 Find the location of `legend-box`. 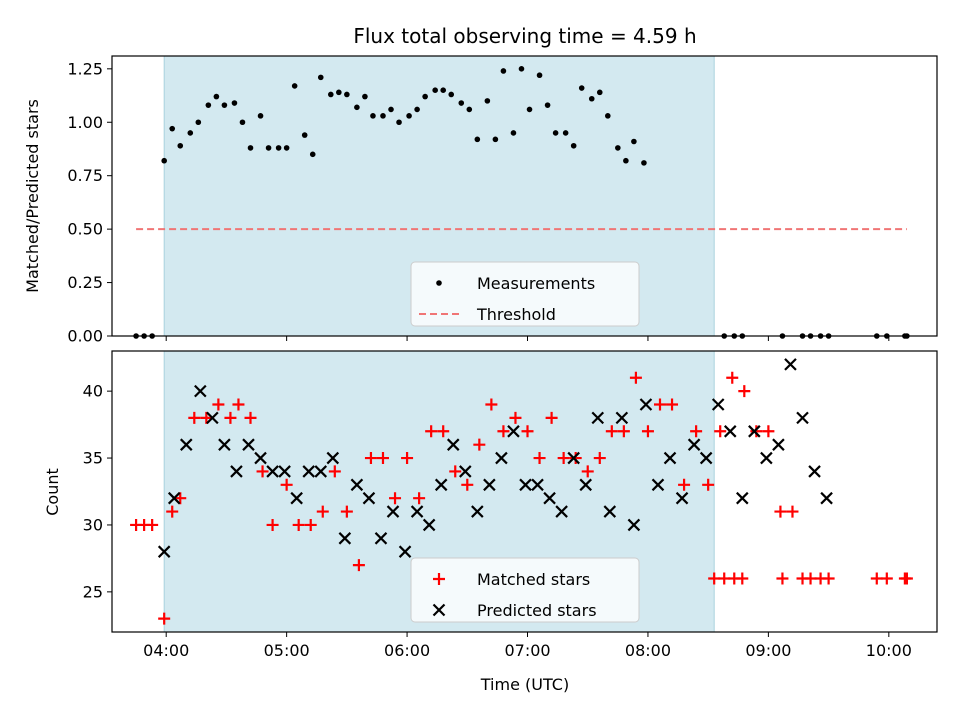

legend-box is located at coordinates (525, 294).